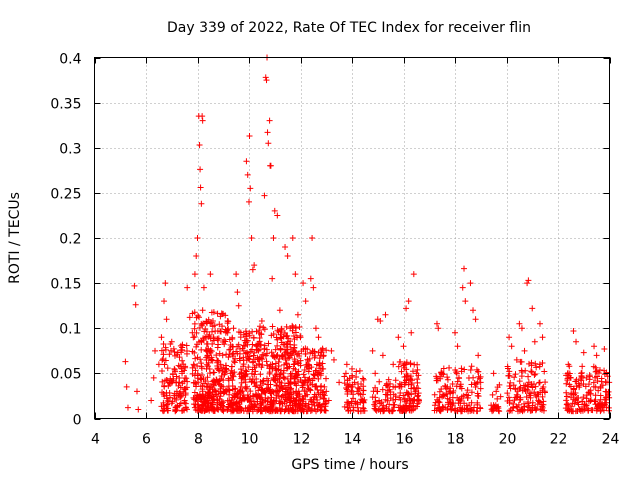 The width and height of the screenshot is (640, 480). Describe the element at coordinates (198, 440) in the screenshot. I see `x-tick-label: 8` at that location.